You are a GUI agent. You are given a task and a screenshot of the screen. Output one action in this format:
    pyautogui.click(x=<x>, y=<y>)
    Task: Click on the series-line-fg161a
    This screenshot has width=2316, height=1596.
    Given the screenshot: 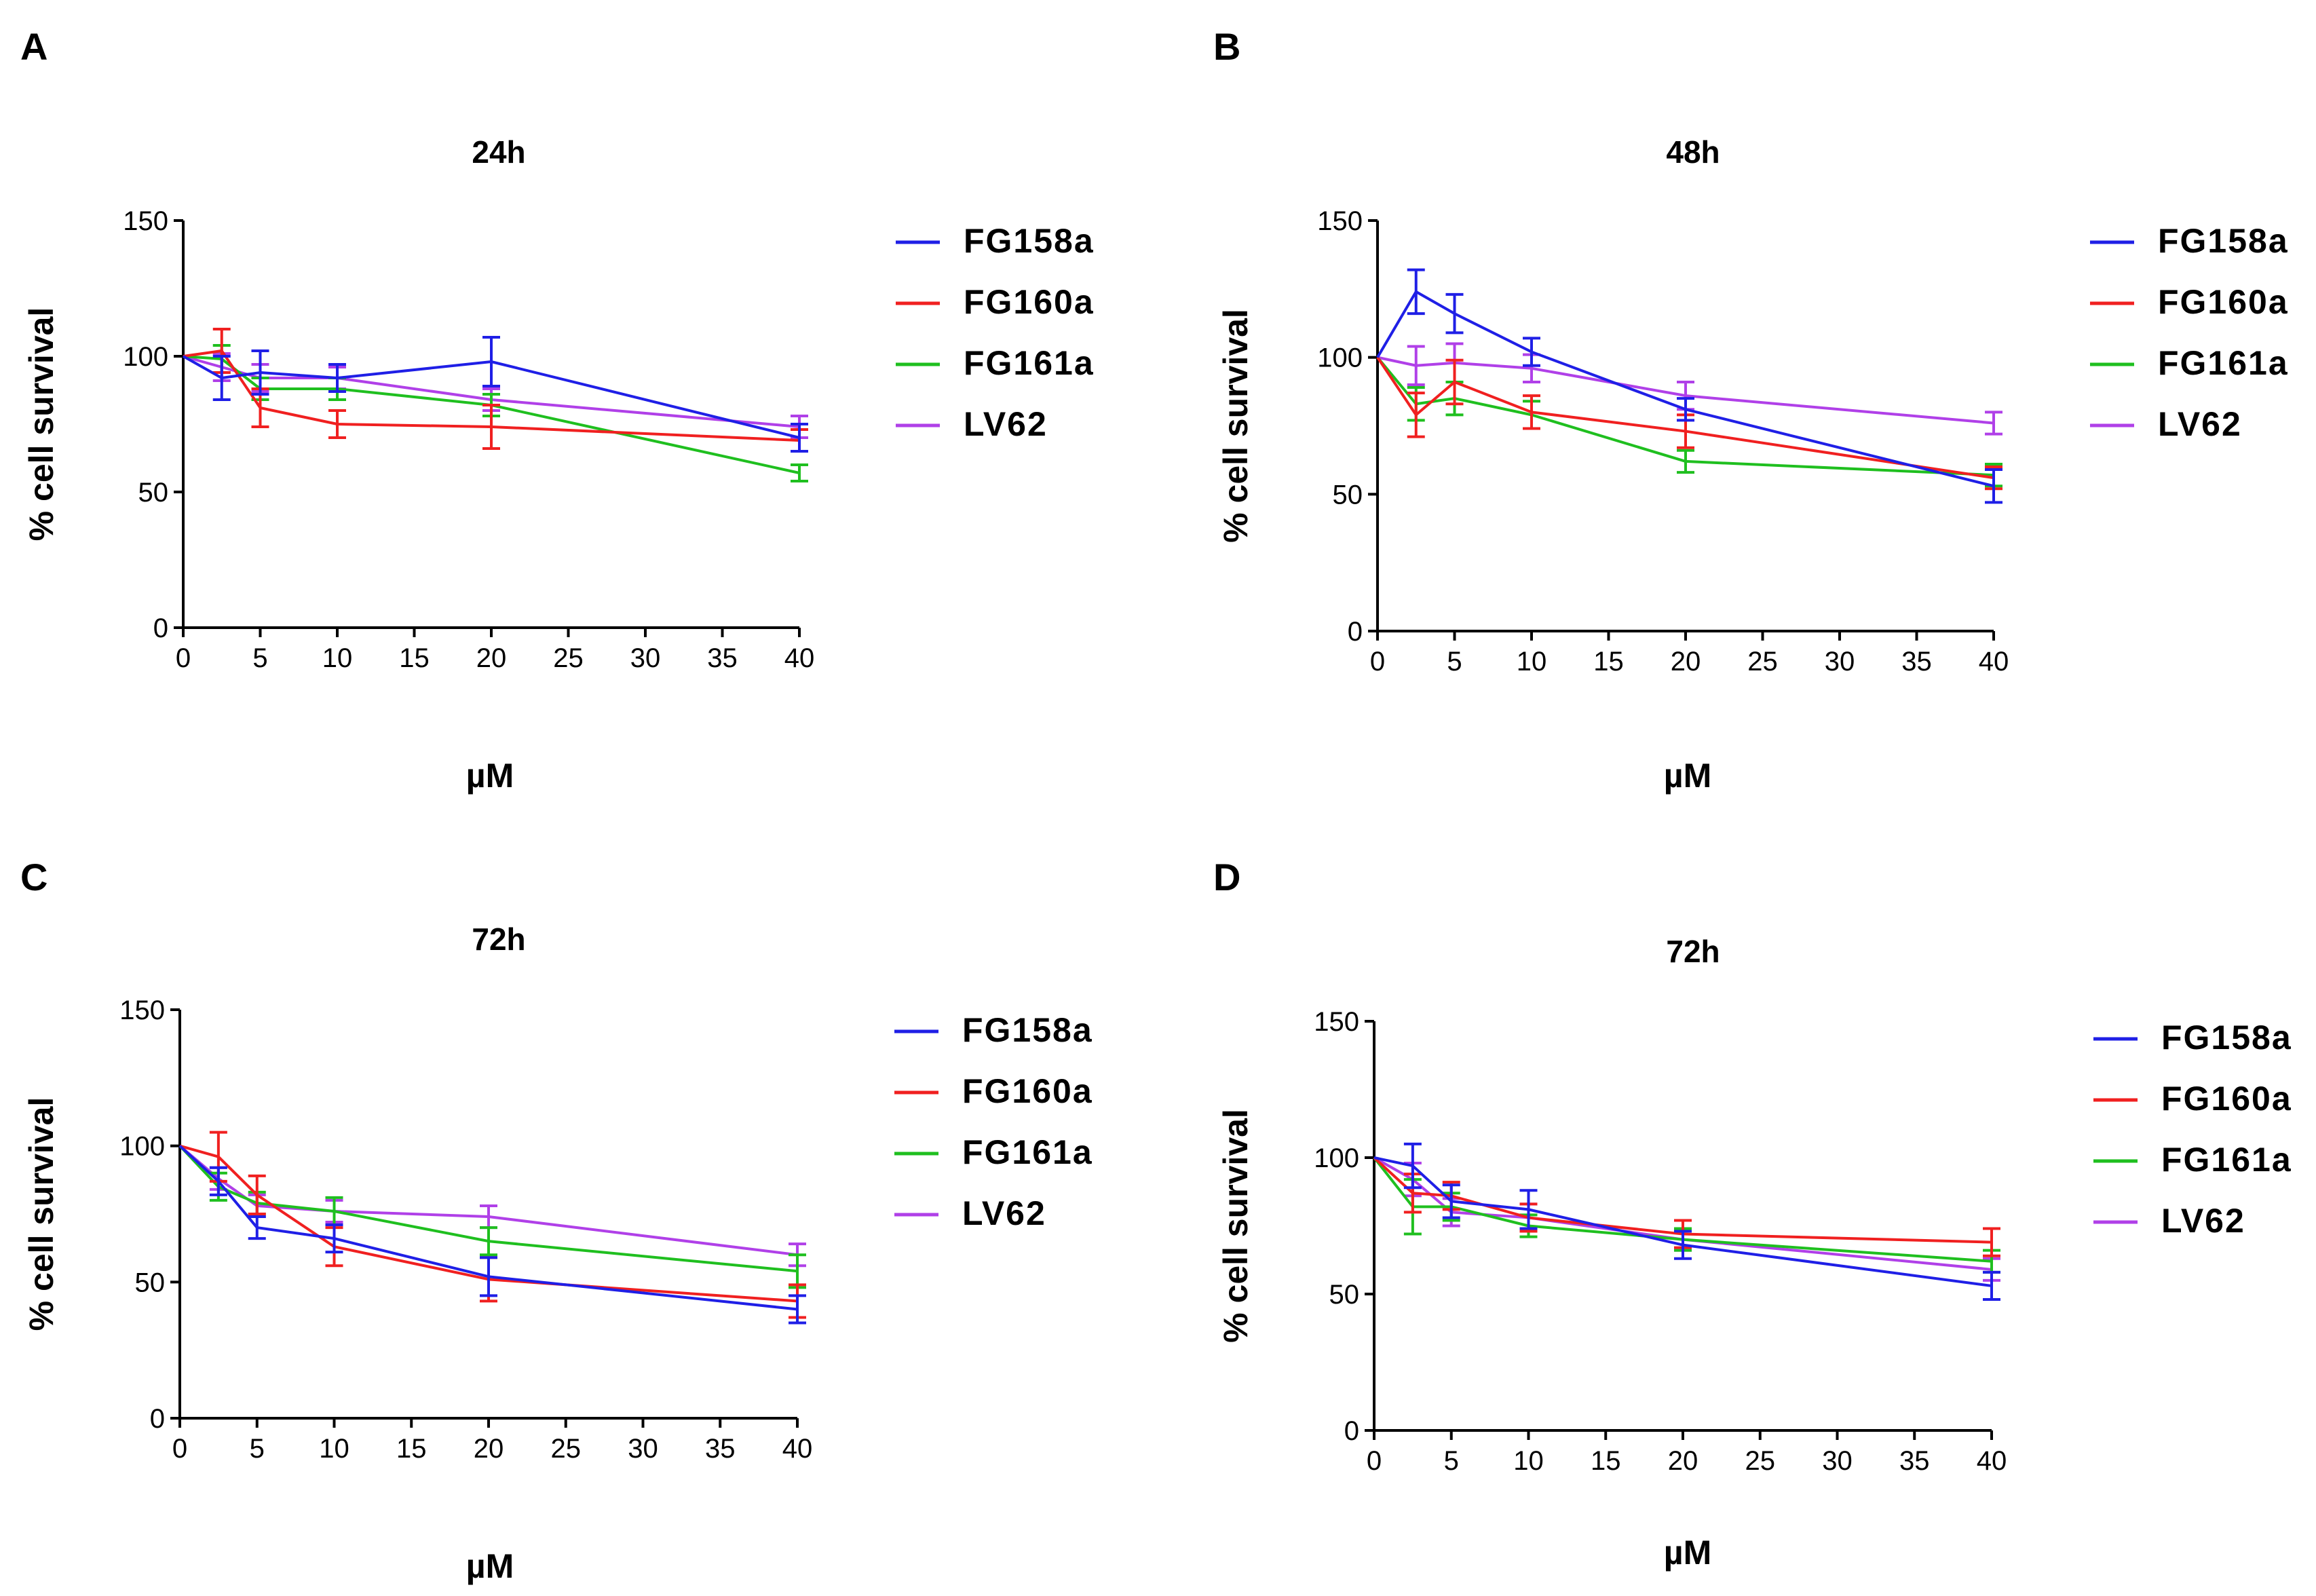 What is the action you would take?
    pyautogui.click(x=491, y=414)
    